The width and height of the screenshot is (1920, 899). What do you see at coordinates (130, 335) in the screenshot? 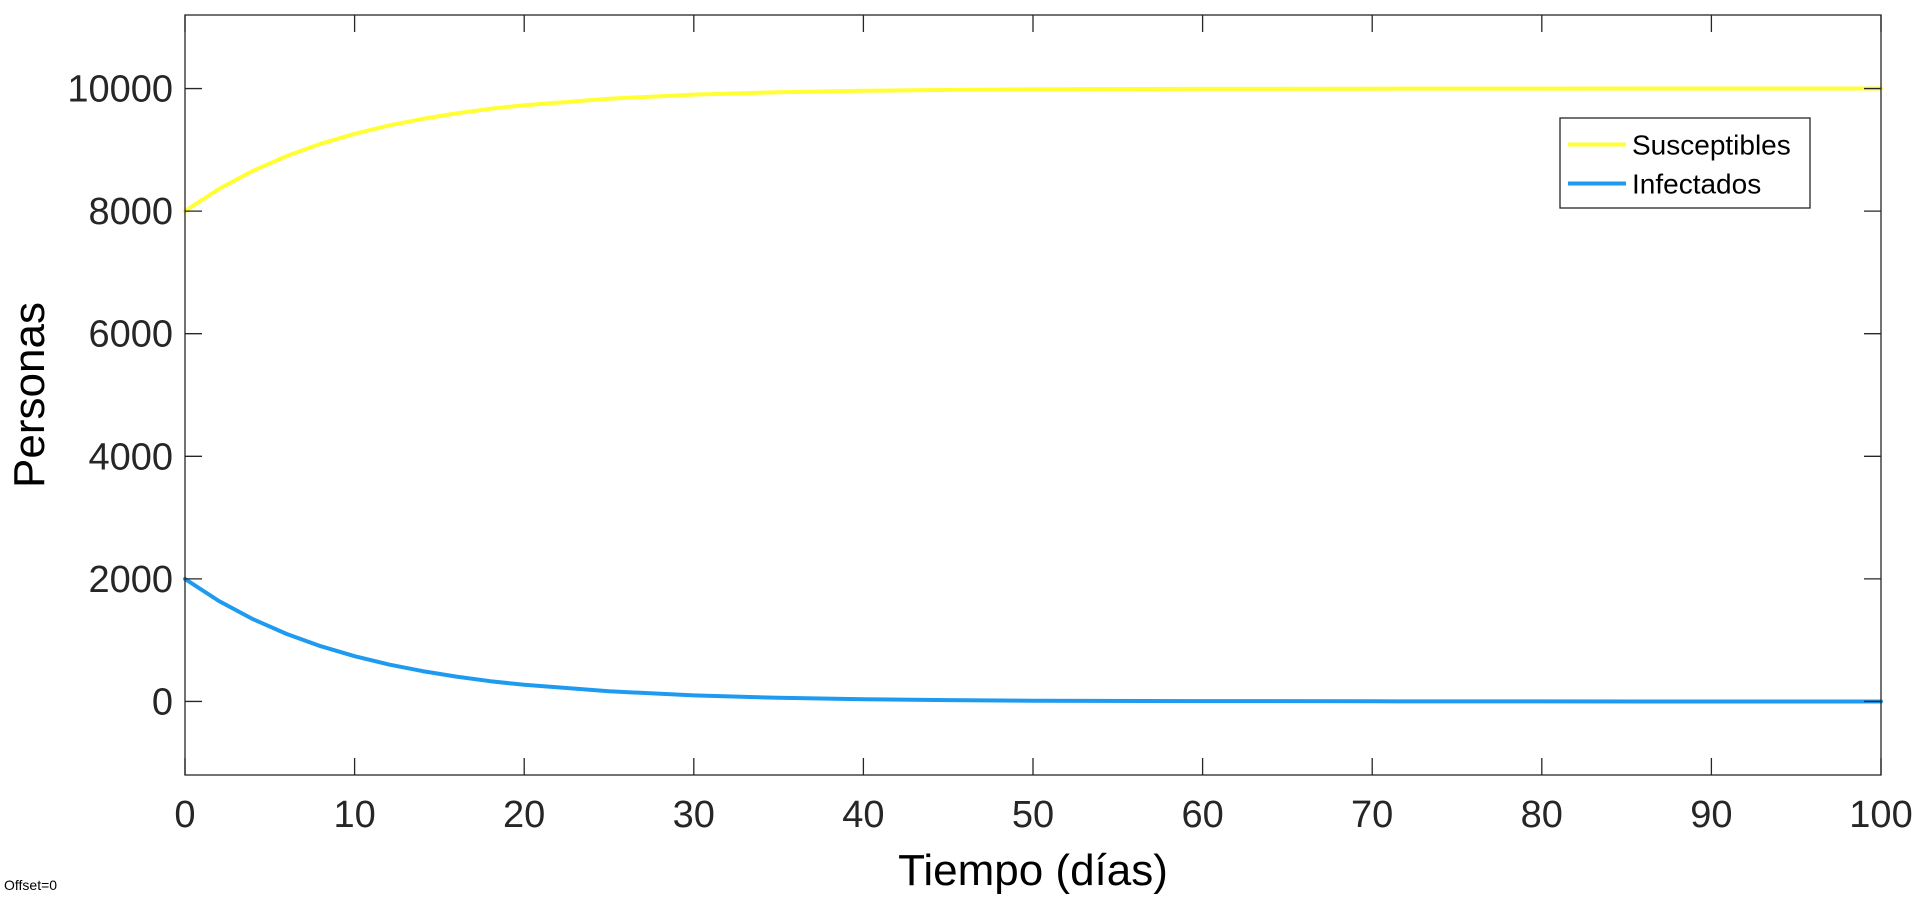
I see `y-tick-label: 6000` at bounding box center [130, 335].